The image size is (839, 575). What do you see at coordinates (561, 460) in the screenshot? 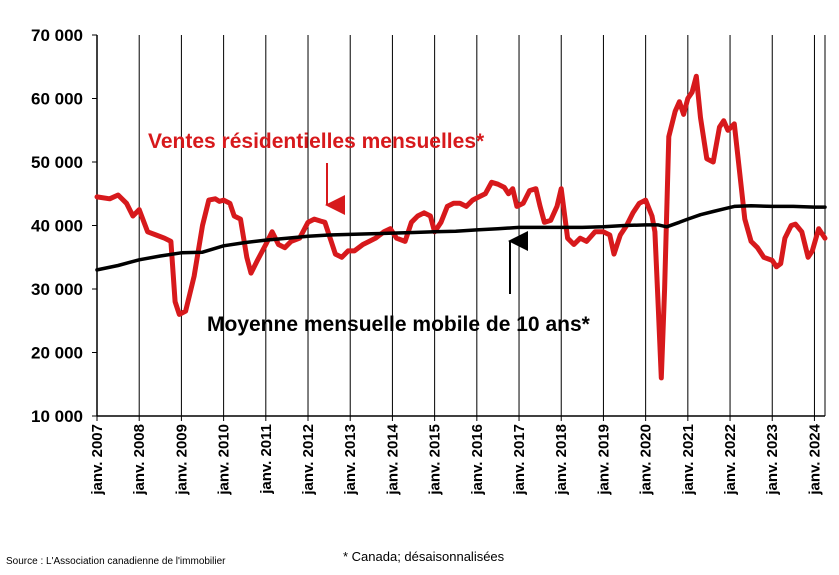
I see `x-tick-label: janv. 2018` at bounding box center [561, 460].